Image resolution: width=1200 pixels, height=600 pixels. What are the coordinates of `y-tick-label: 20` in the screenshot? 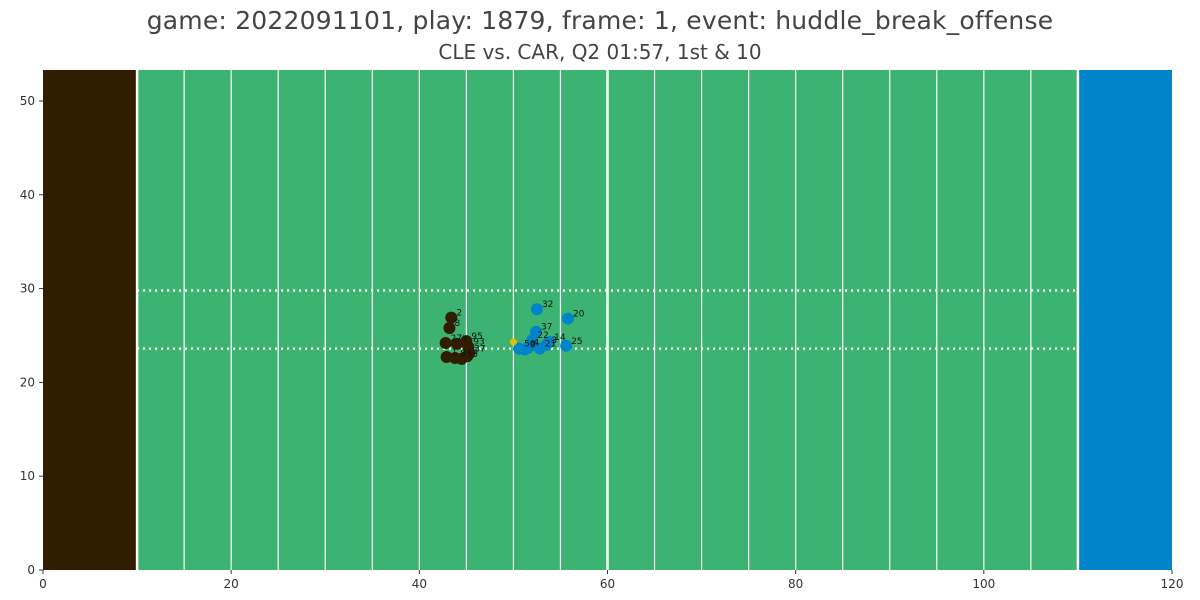 It's located at (27, 382).